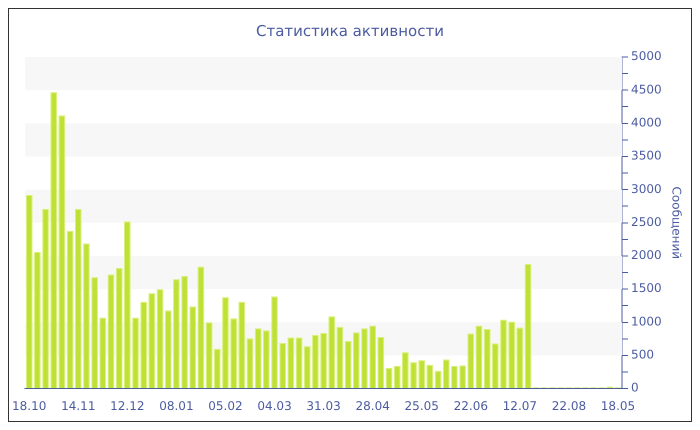 The image size is (700, 430). What do you see at coordinates (646, 189) in the screenshot?
I see `y-tick-label: 3000` at bounding box center [646, 189].